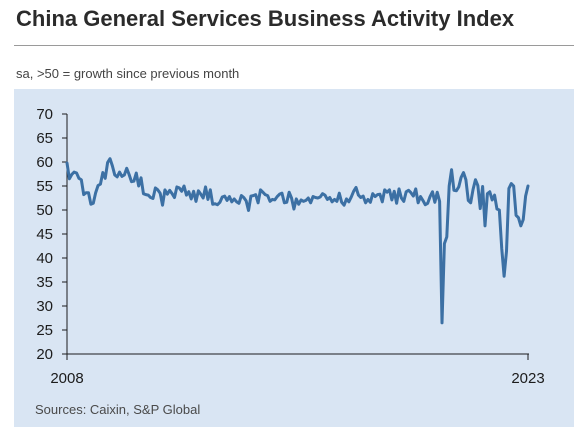  I want to click on chart-subtitle: sa, >50 = growth since previous month, so click(128, 73).